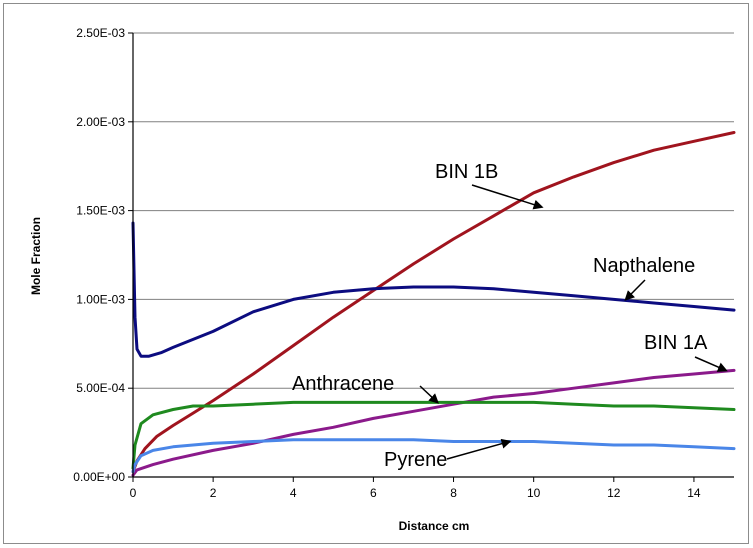 This screenshot has height=548, width=753. I want to click on y-tick-label: 2.50E-03, so click(100, 33).